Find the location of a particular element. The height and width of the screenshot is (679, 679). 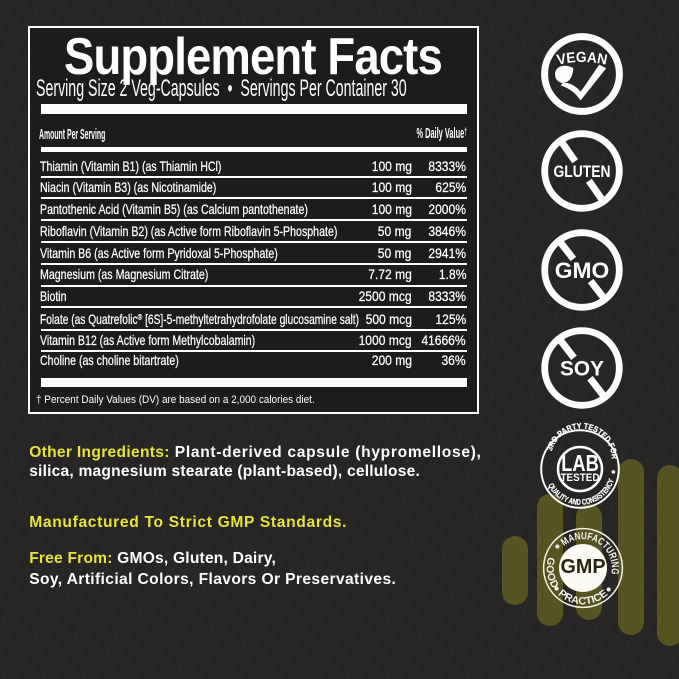

svg-text: GMO is located at coordinates (582, 270).